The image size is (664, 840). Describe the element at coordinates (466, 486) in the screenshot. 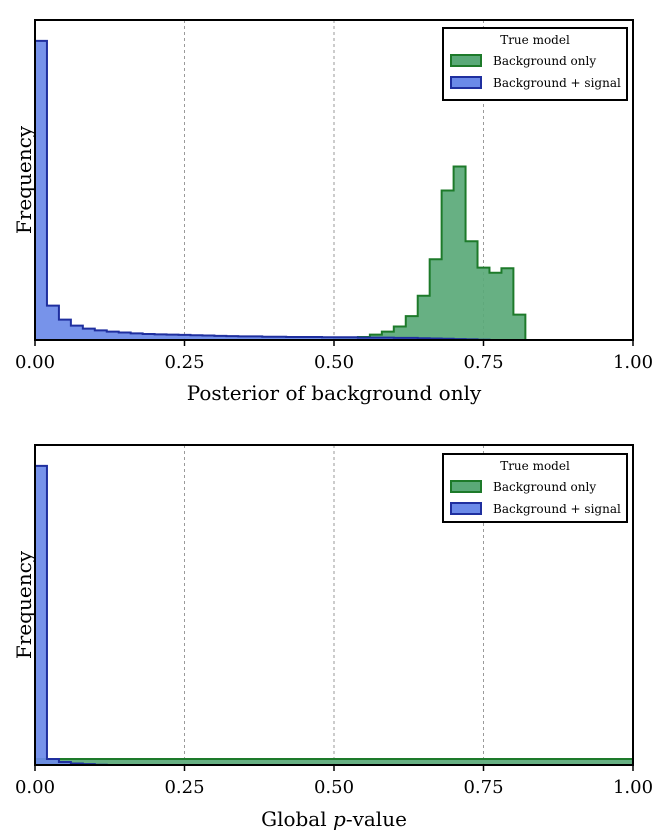

I see `bottom-legend-swatch-background-only` at that location.